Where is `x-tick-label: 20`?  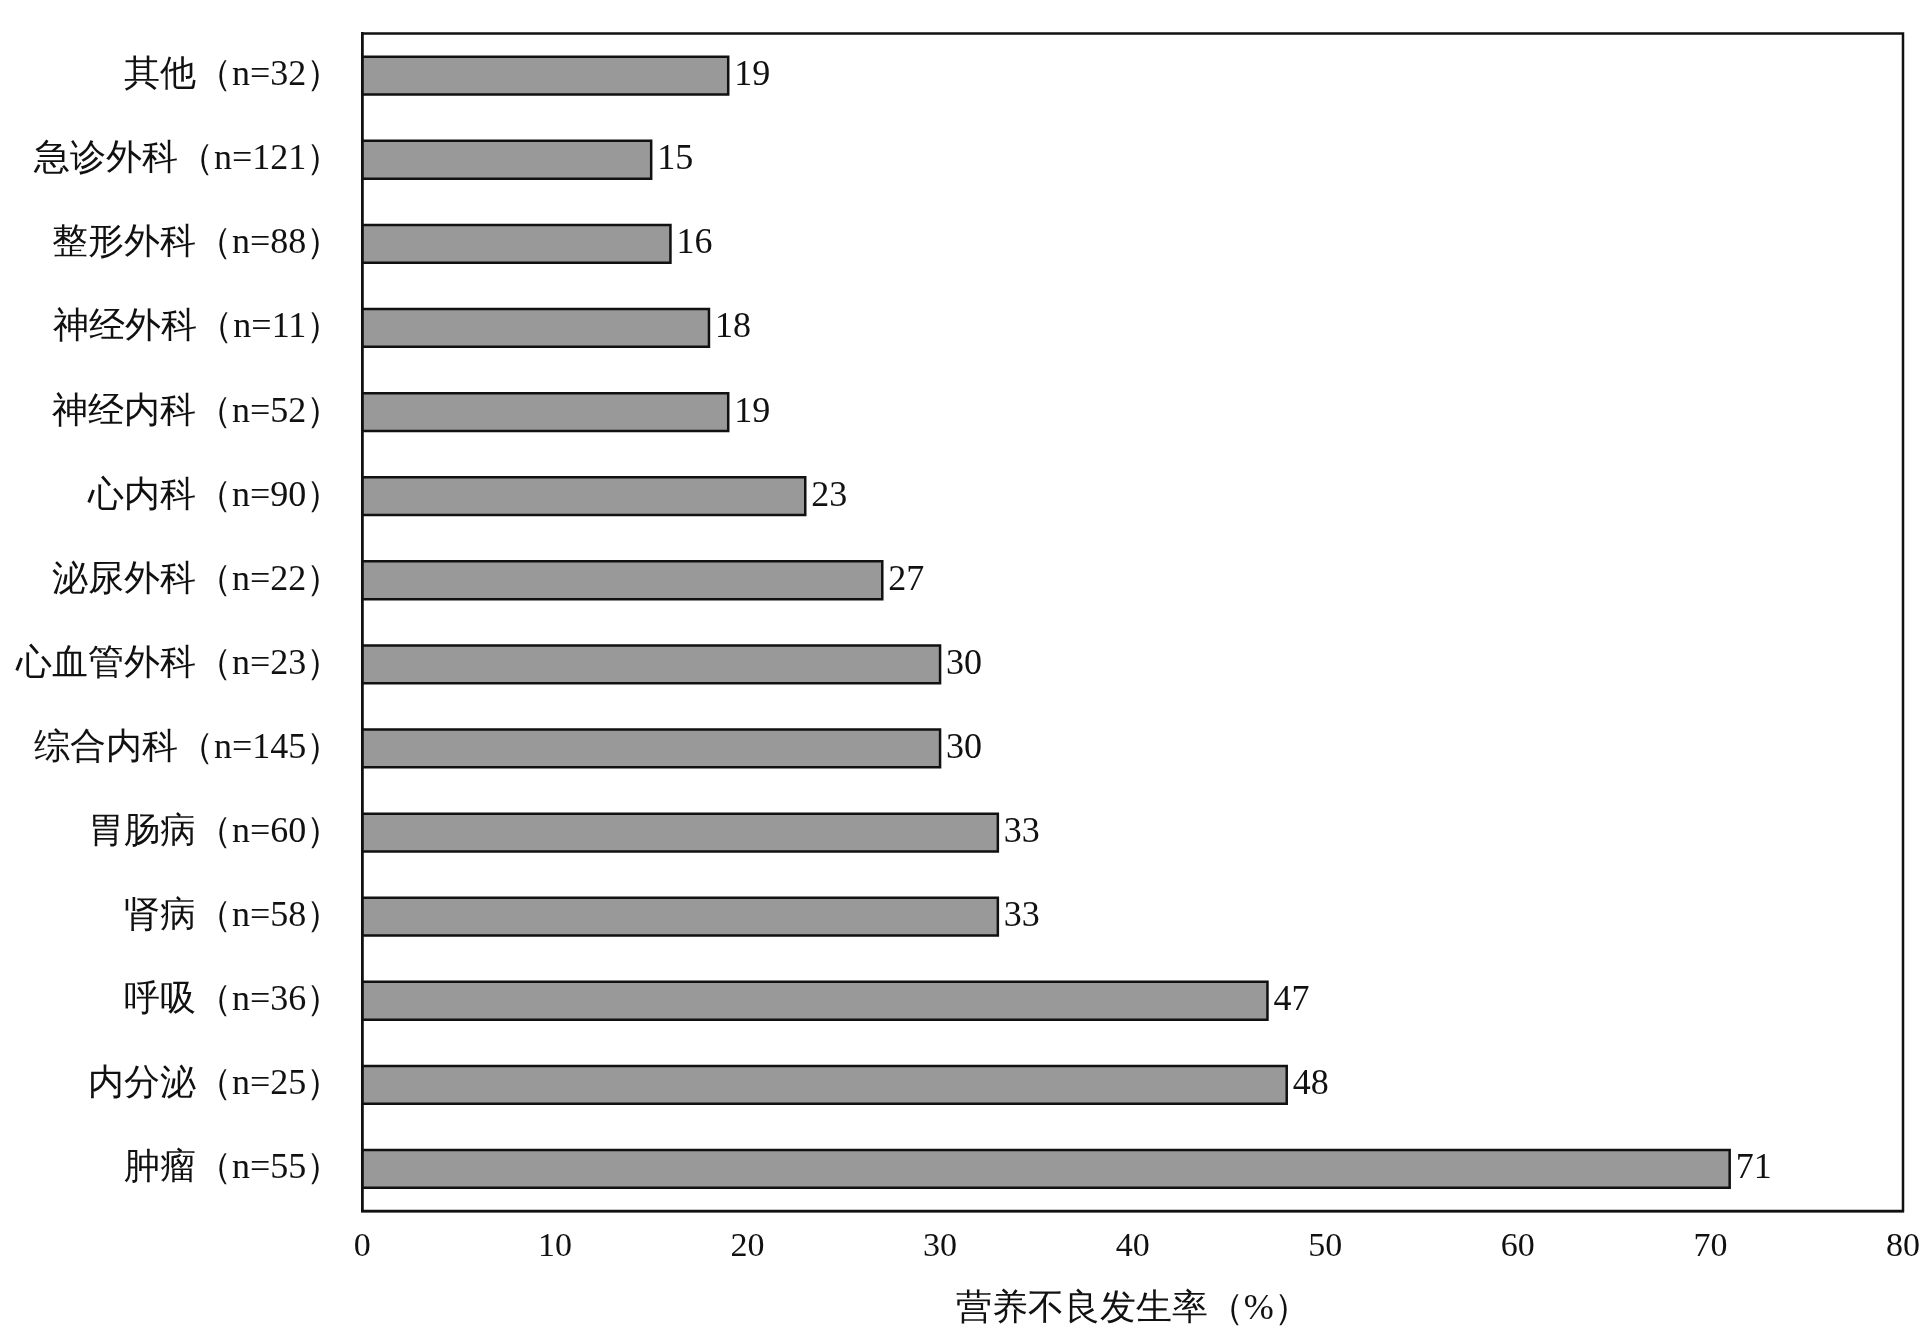
x-tick-label: 20 is located at coordinates (747, 1245).